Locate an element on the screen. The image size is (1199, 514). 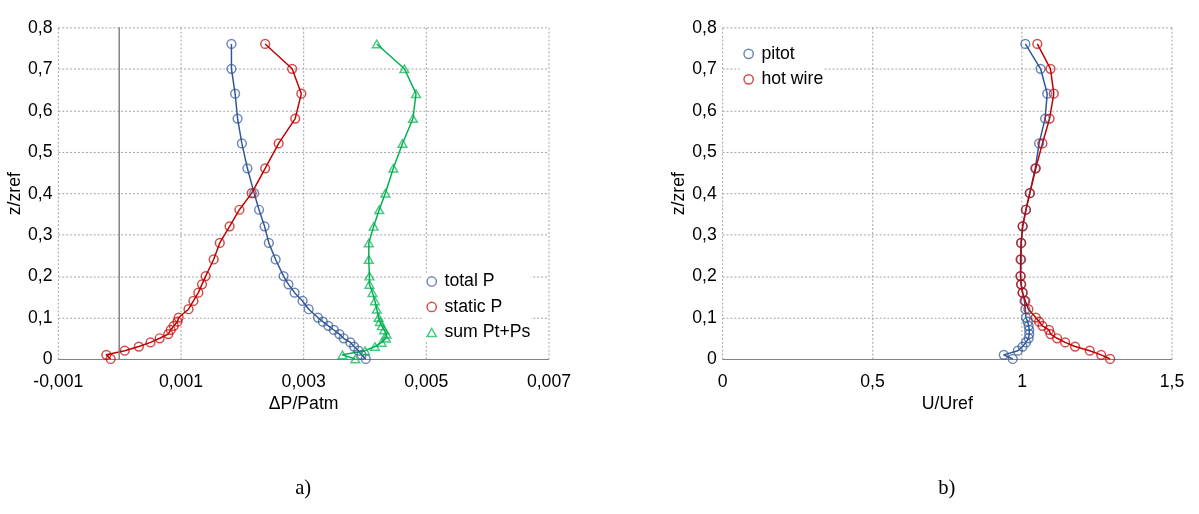
x-tick-label: 1 is located at coordinates (1022, 380).